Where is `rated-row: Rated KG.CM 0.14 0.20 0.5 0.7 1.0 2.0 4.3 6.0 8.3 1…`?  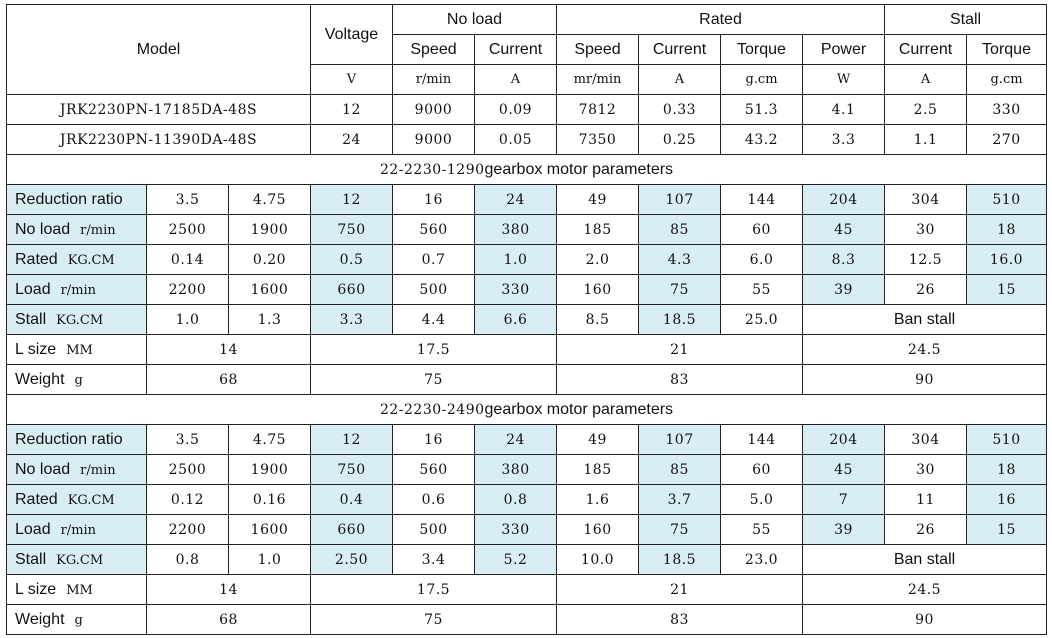
rated-row: Rated KG.CM 0.14 0.20 0.5 0.7 1.0 2.0 4.3 6.0 8.3 1… is located at coordinates (527, 259).